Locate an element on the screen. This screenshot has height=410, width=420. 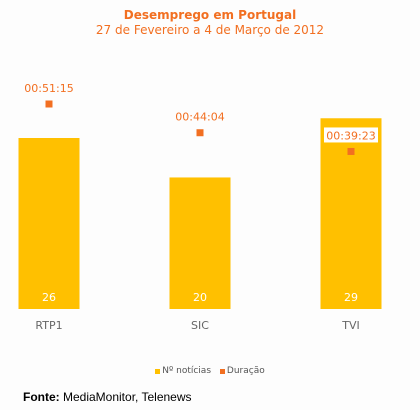
point-label-sic: 00:44:04 is located at coordinates (199, 117).